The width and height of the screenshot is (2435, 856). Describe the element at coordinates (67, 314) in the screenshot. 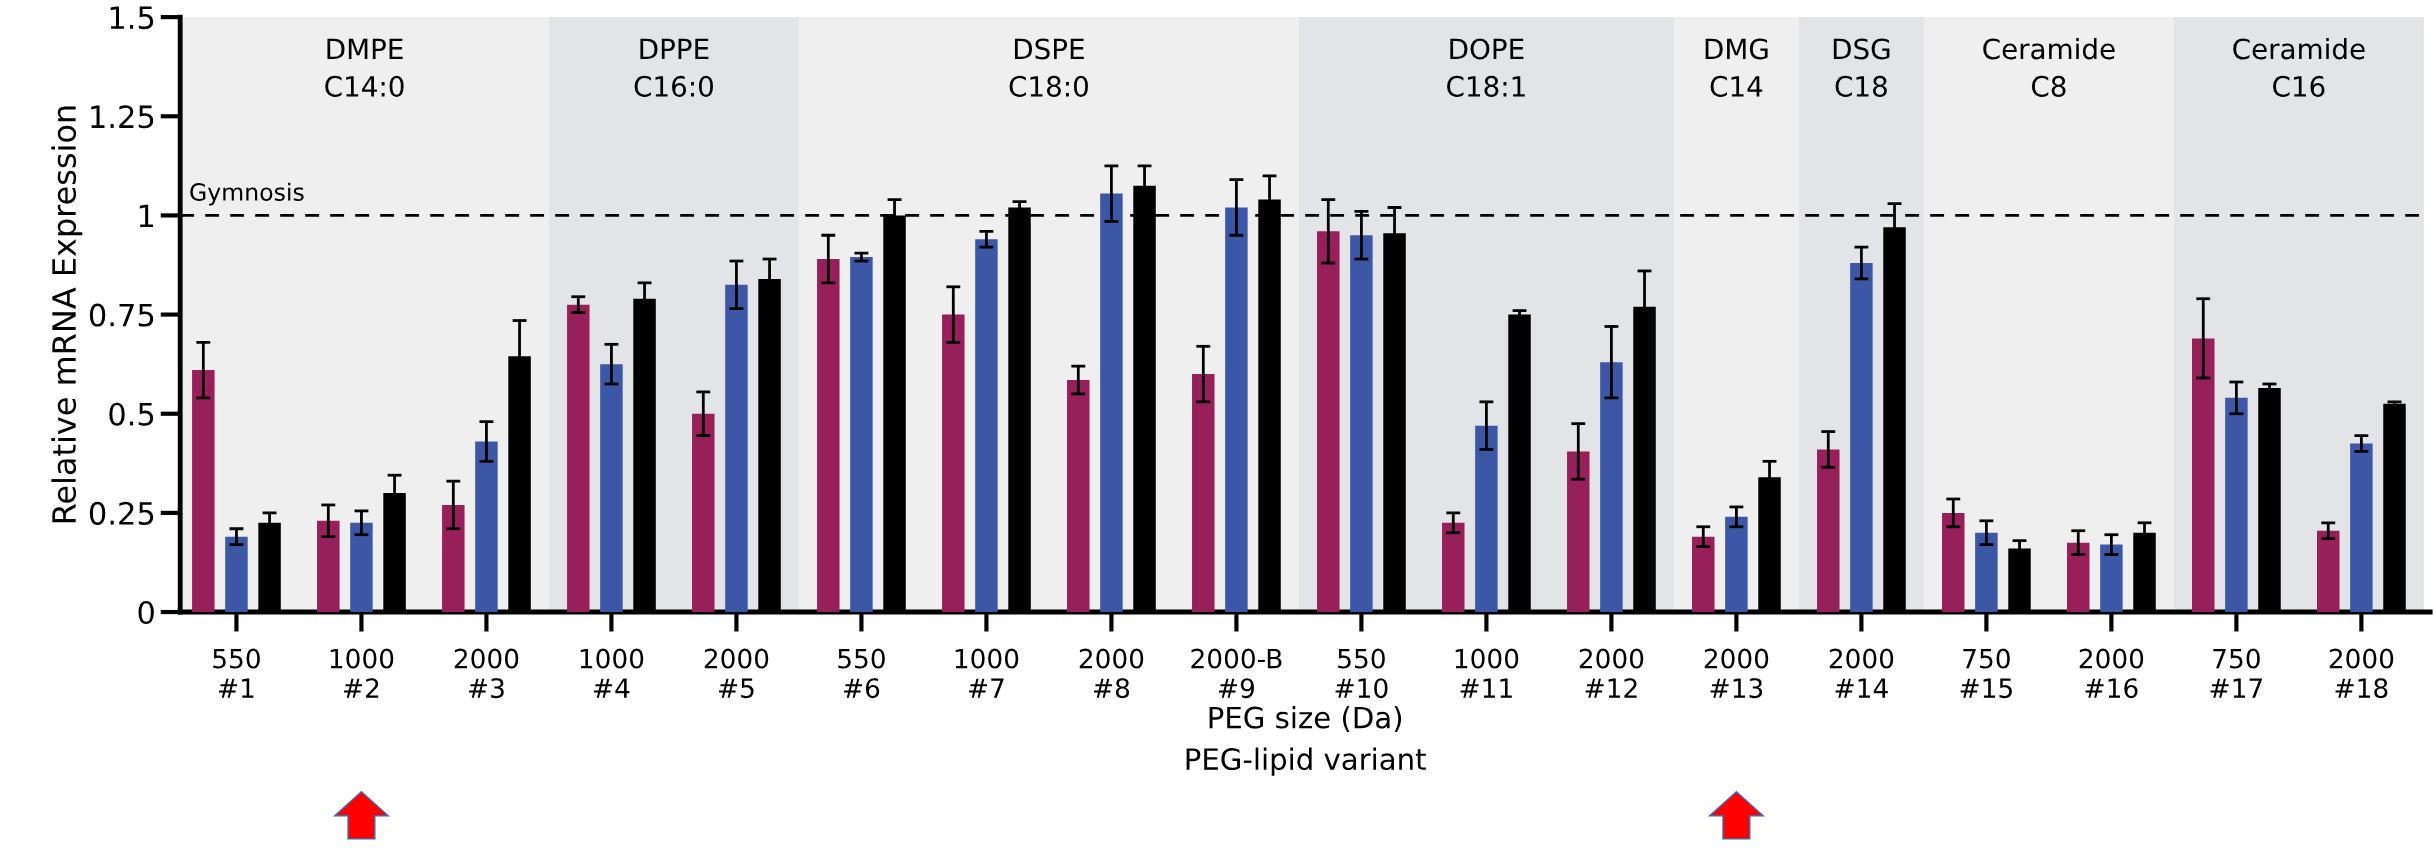

I see `y-axis-title: Relative mRNA Expression` at that location.